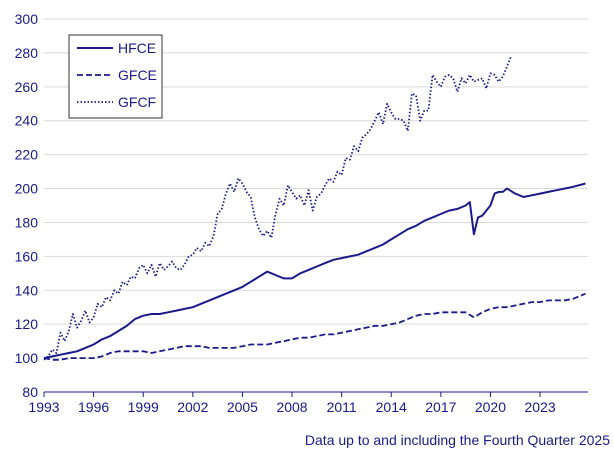 The image size is (614, 454). Describe the element at coordinates (27, 19) in the screenshot. I see `y-tick-label: 300` at that location.